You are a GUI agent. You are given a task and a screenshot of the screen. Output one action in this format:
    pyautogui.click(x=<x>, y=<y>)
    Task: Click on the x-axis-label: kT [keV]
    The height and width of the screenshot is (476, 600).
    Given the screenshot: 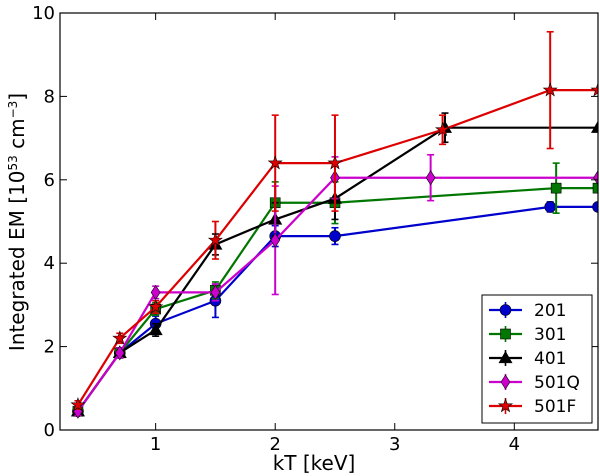 What is the action you would take?
    pyautogui.click(x=314, y=463)
    